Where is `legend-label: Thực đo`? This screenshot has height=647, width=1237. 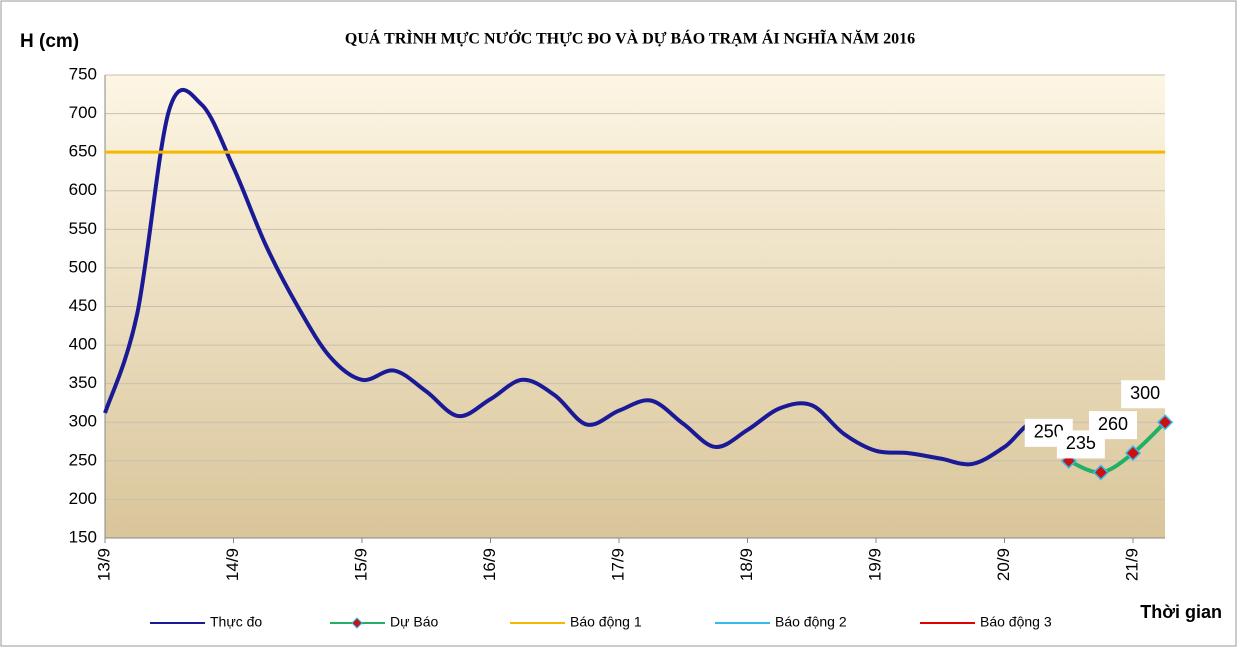 legend-label: Thực đo is located at coordinates (236, 622).